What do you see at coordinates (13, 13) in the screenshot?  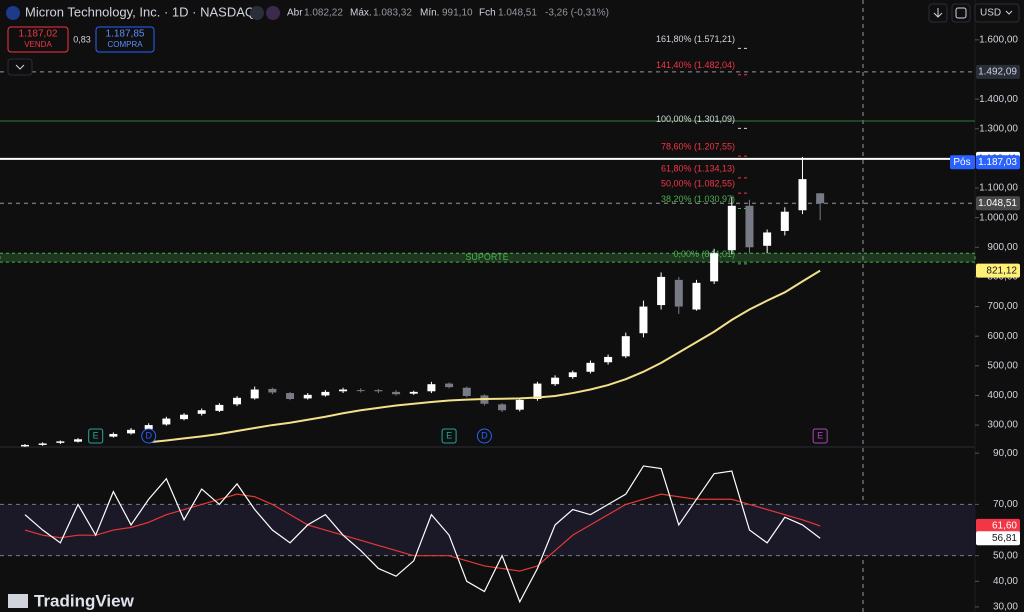 I see `symbol-logo` at bounding box center [13, 13].